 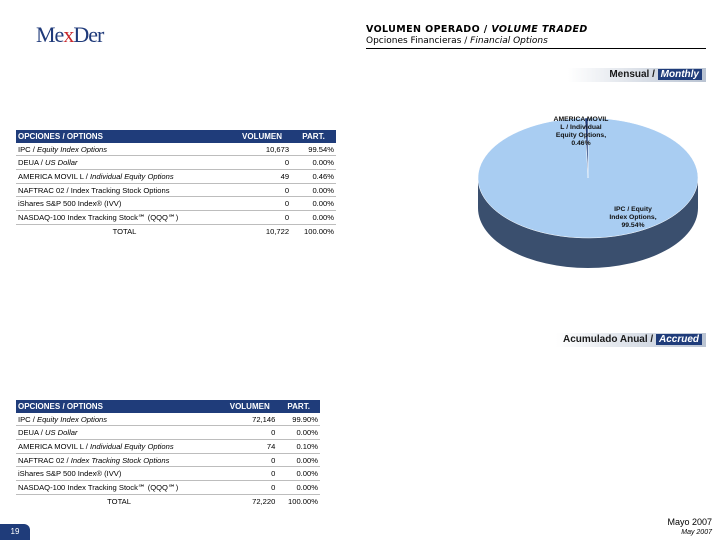 I want to click on option-part: 99.90%, so click(x=298, y=419).